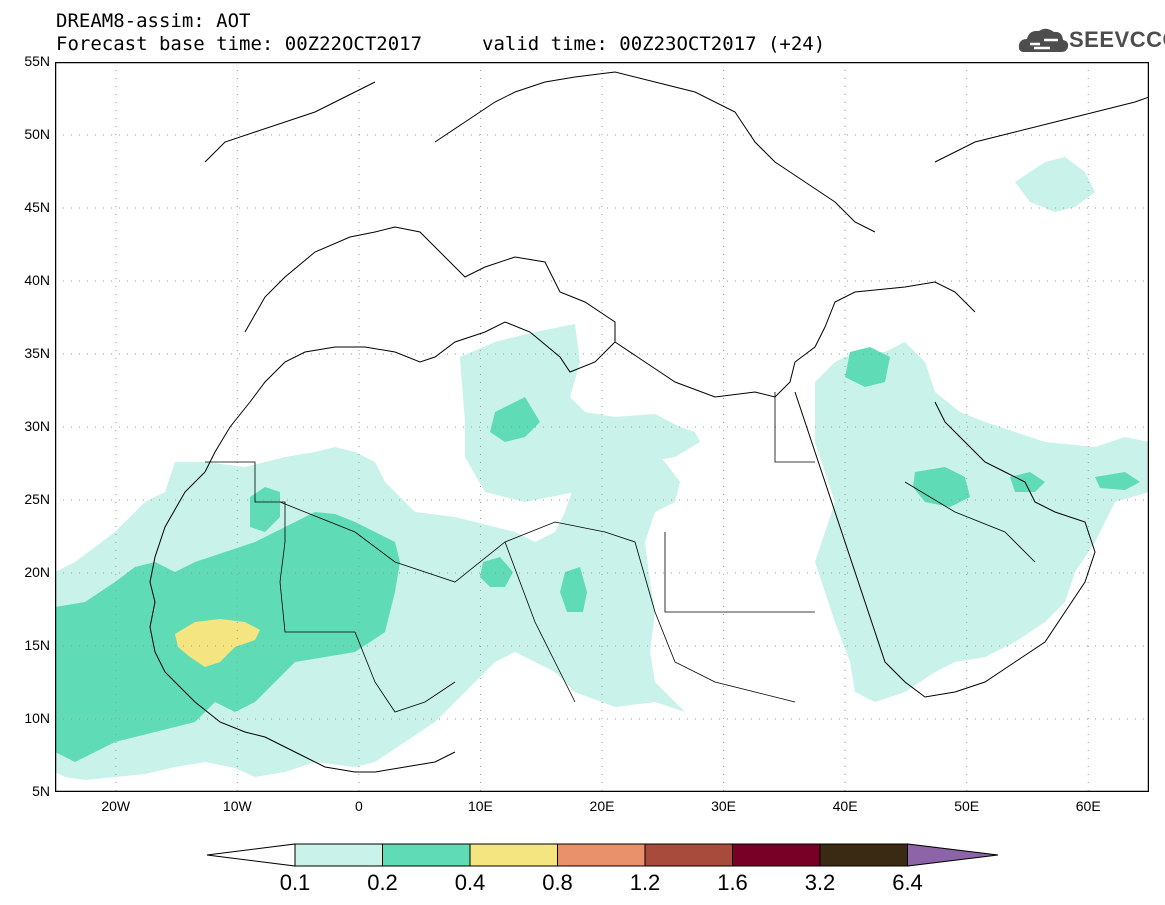 The image size is (1165, 905). What do you see at coordinates (1043, 40) in the screenshot?
I see `cloud-logo-icon` at bounding box center [1043, 40].